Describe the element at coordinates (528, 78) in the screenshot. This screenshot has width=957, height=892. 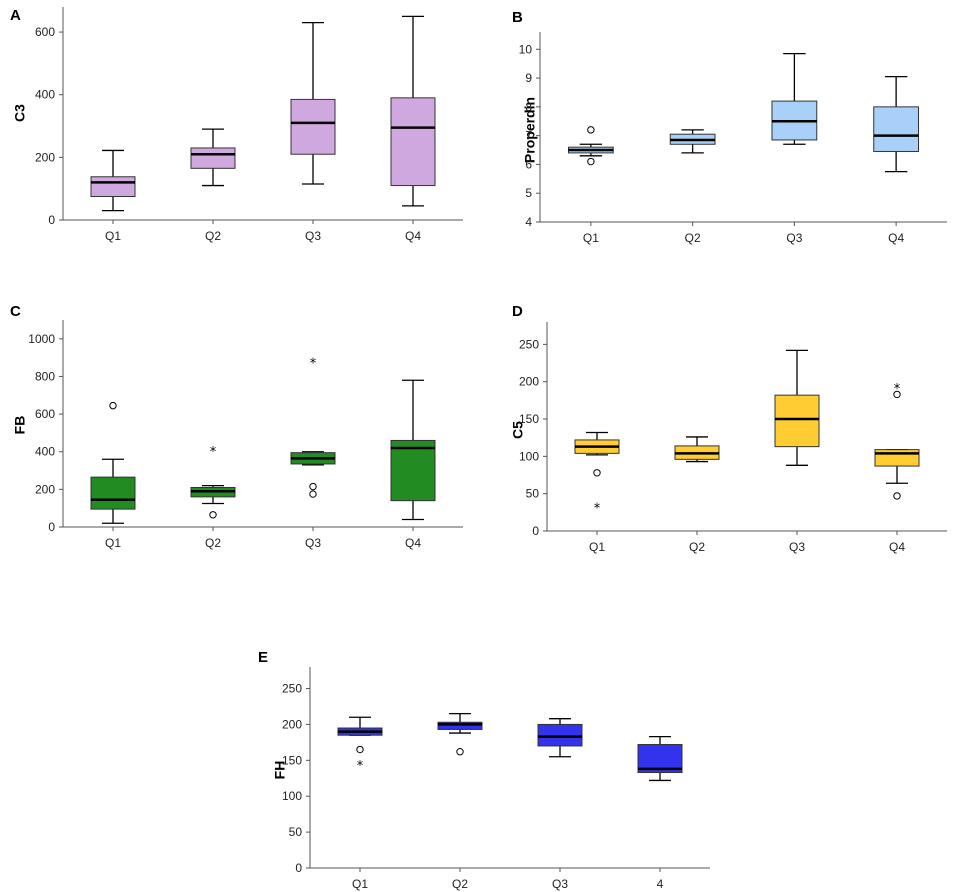
I see `y-tick-label: 9` at that location.